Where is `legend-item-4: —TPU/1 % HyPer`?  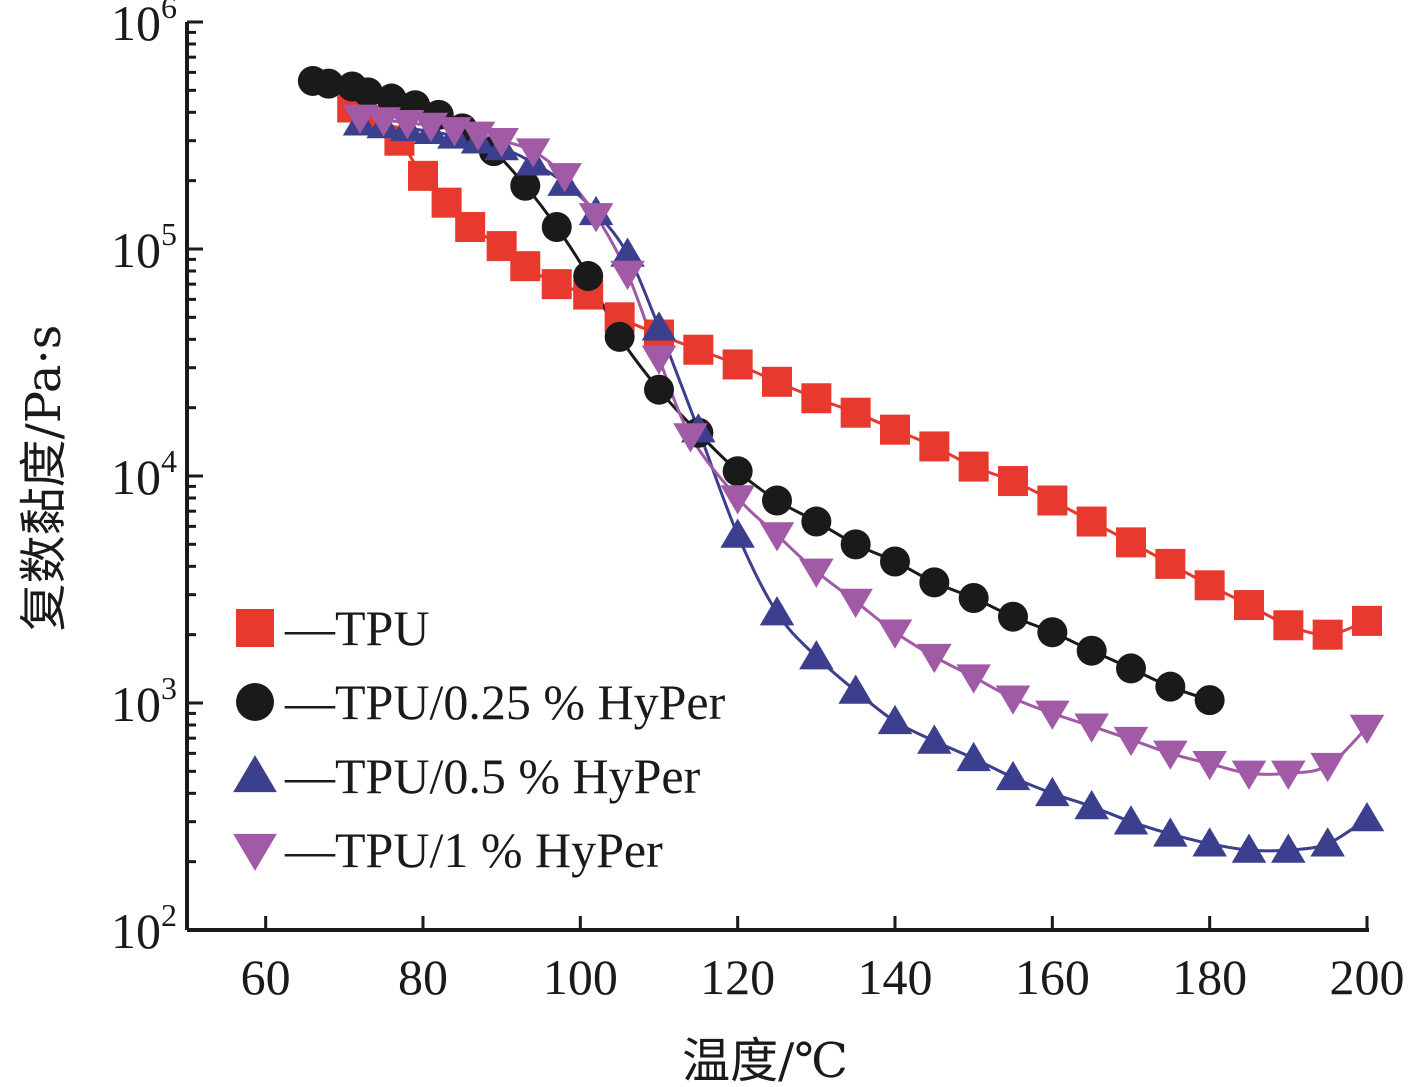
legend-item-4: —TPU/1 % HyPer is located at coordinates (448, 850).